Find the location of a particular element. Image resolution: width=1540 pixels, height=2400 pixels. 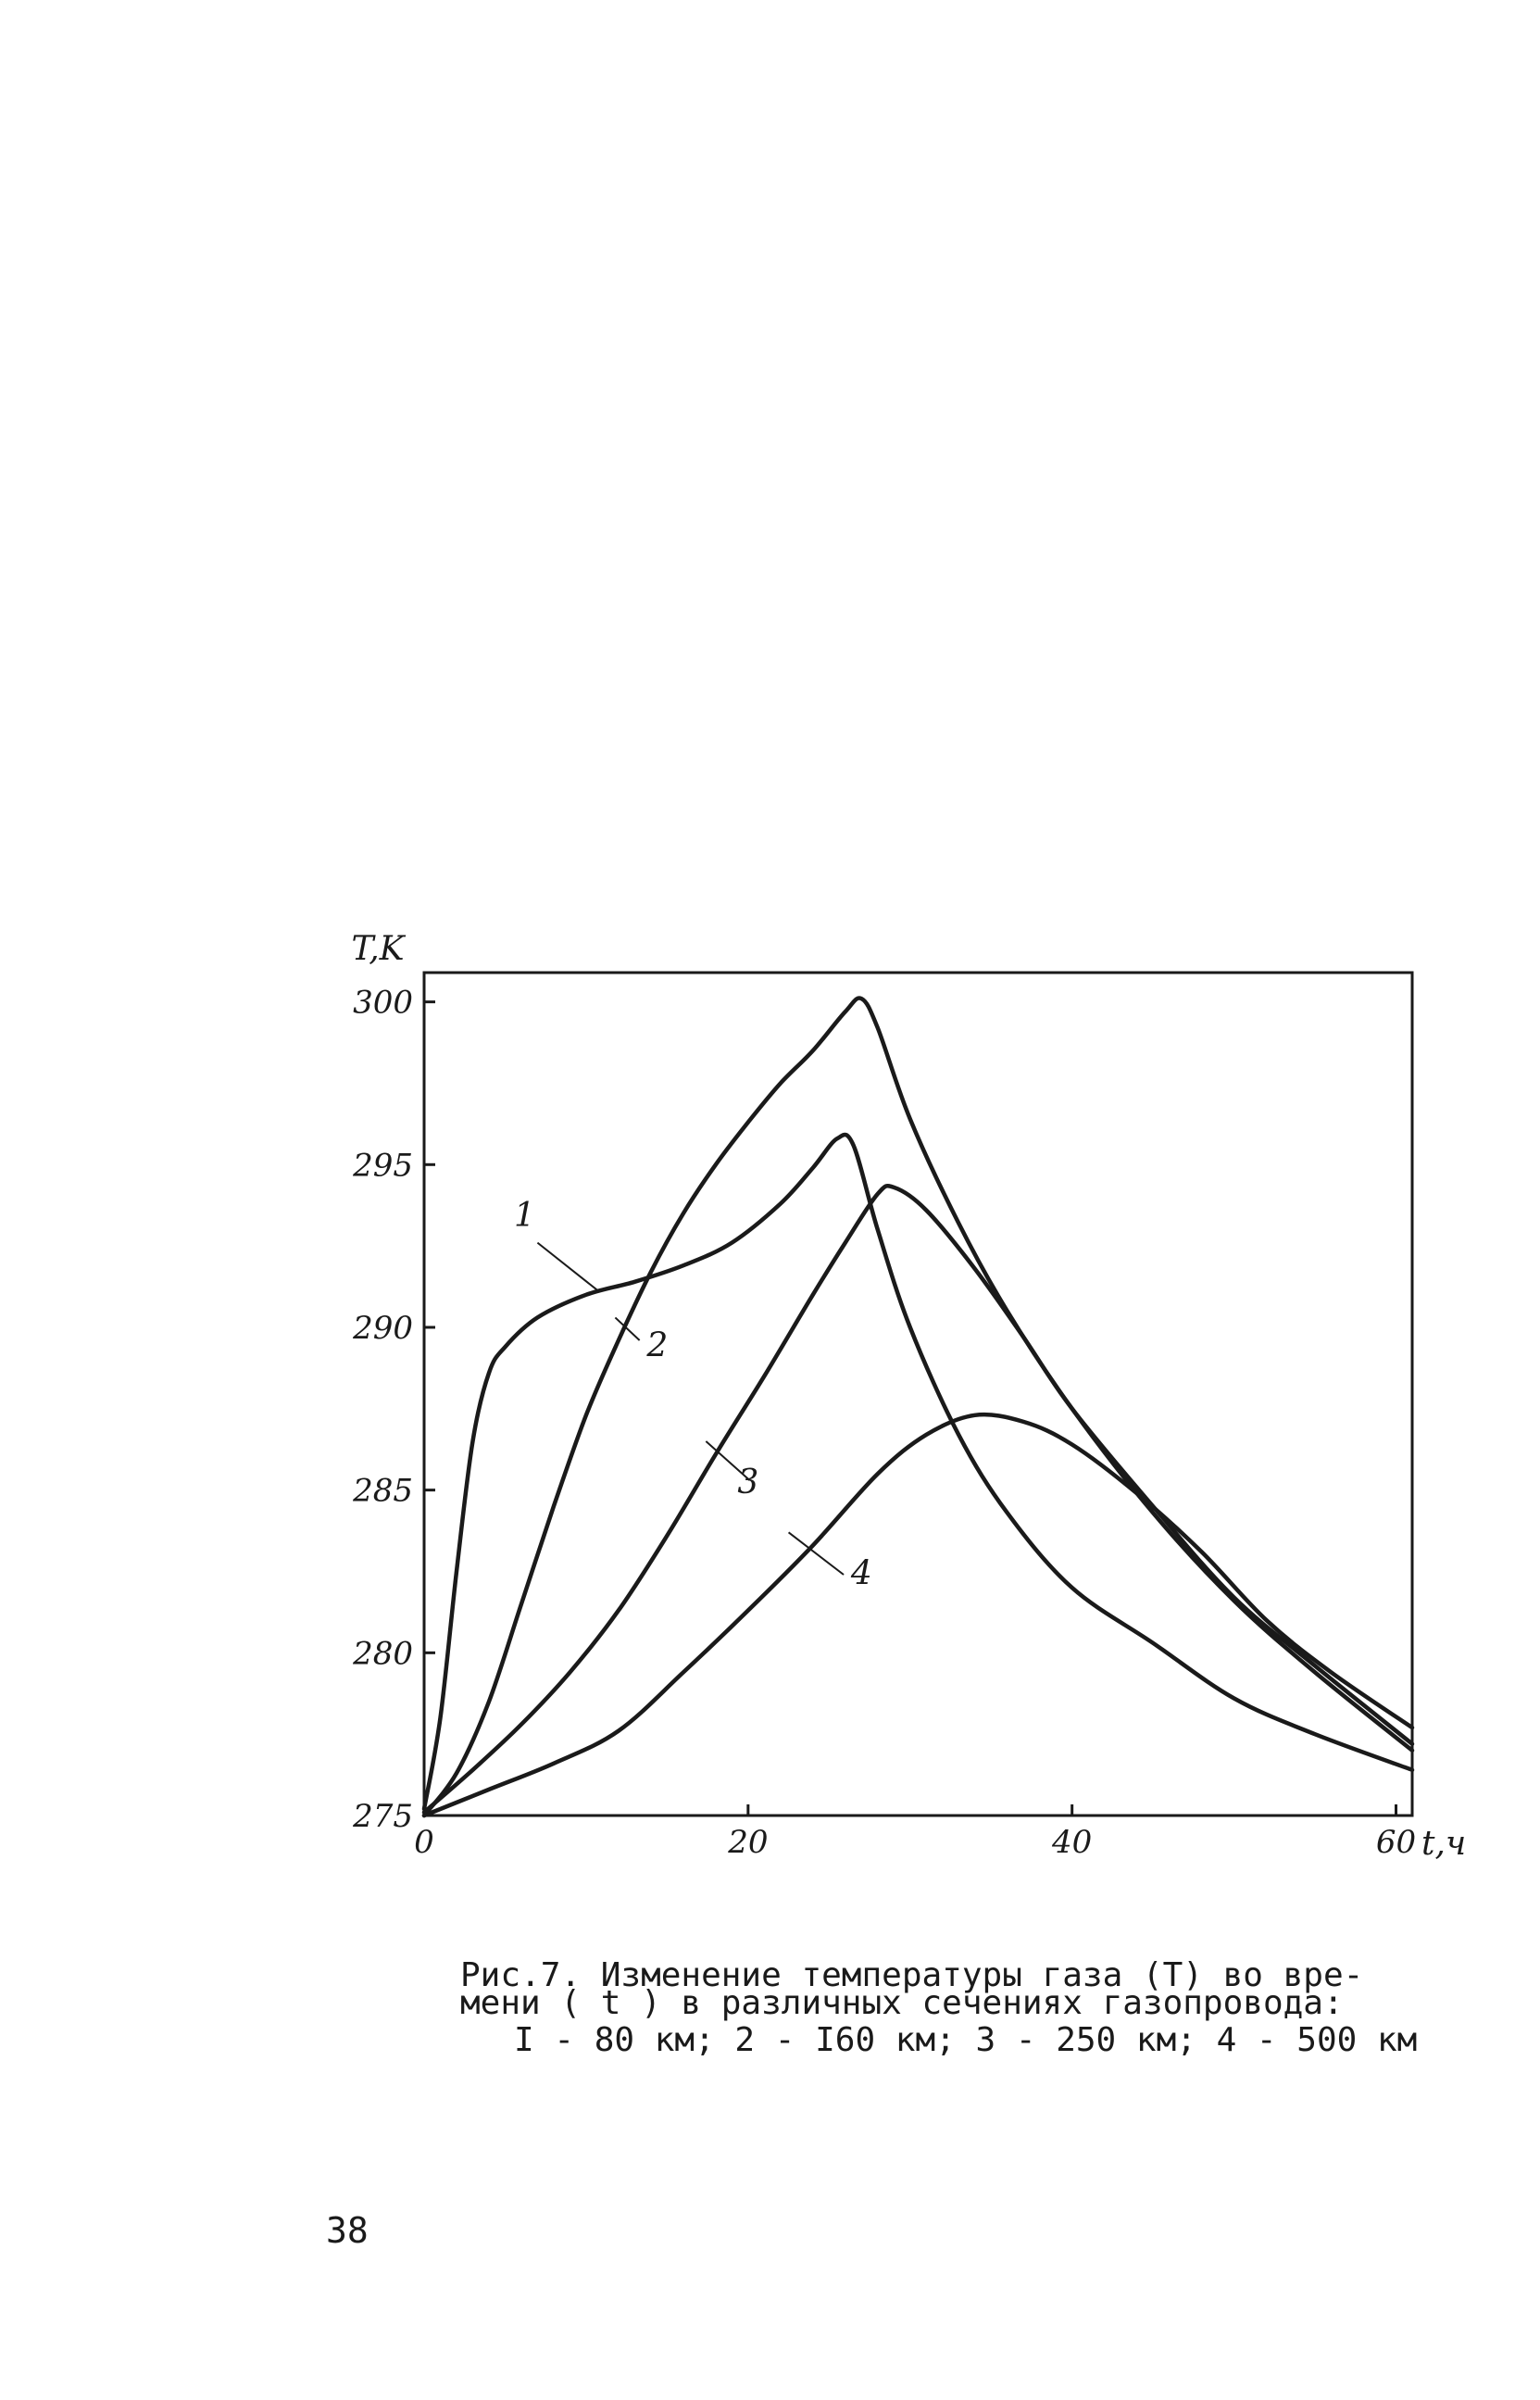

x-tick-label: 0 is located at coordinates (424, 1843).